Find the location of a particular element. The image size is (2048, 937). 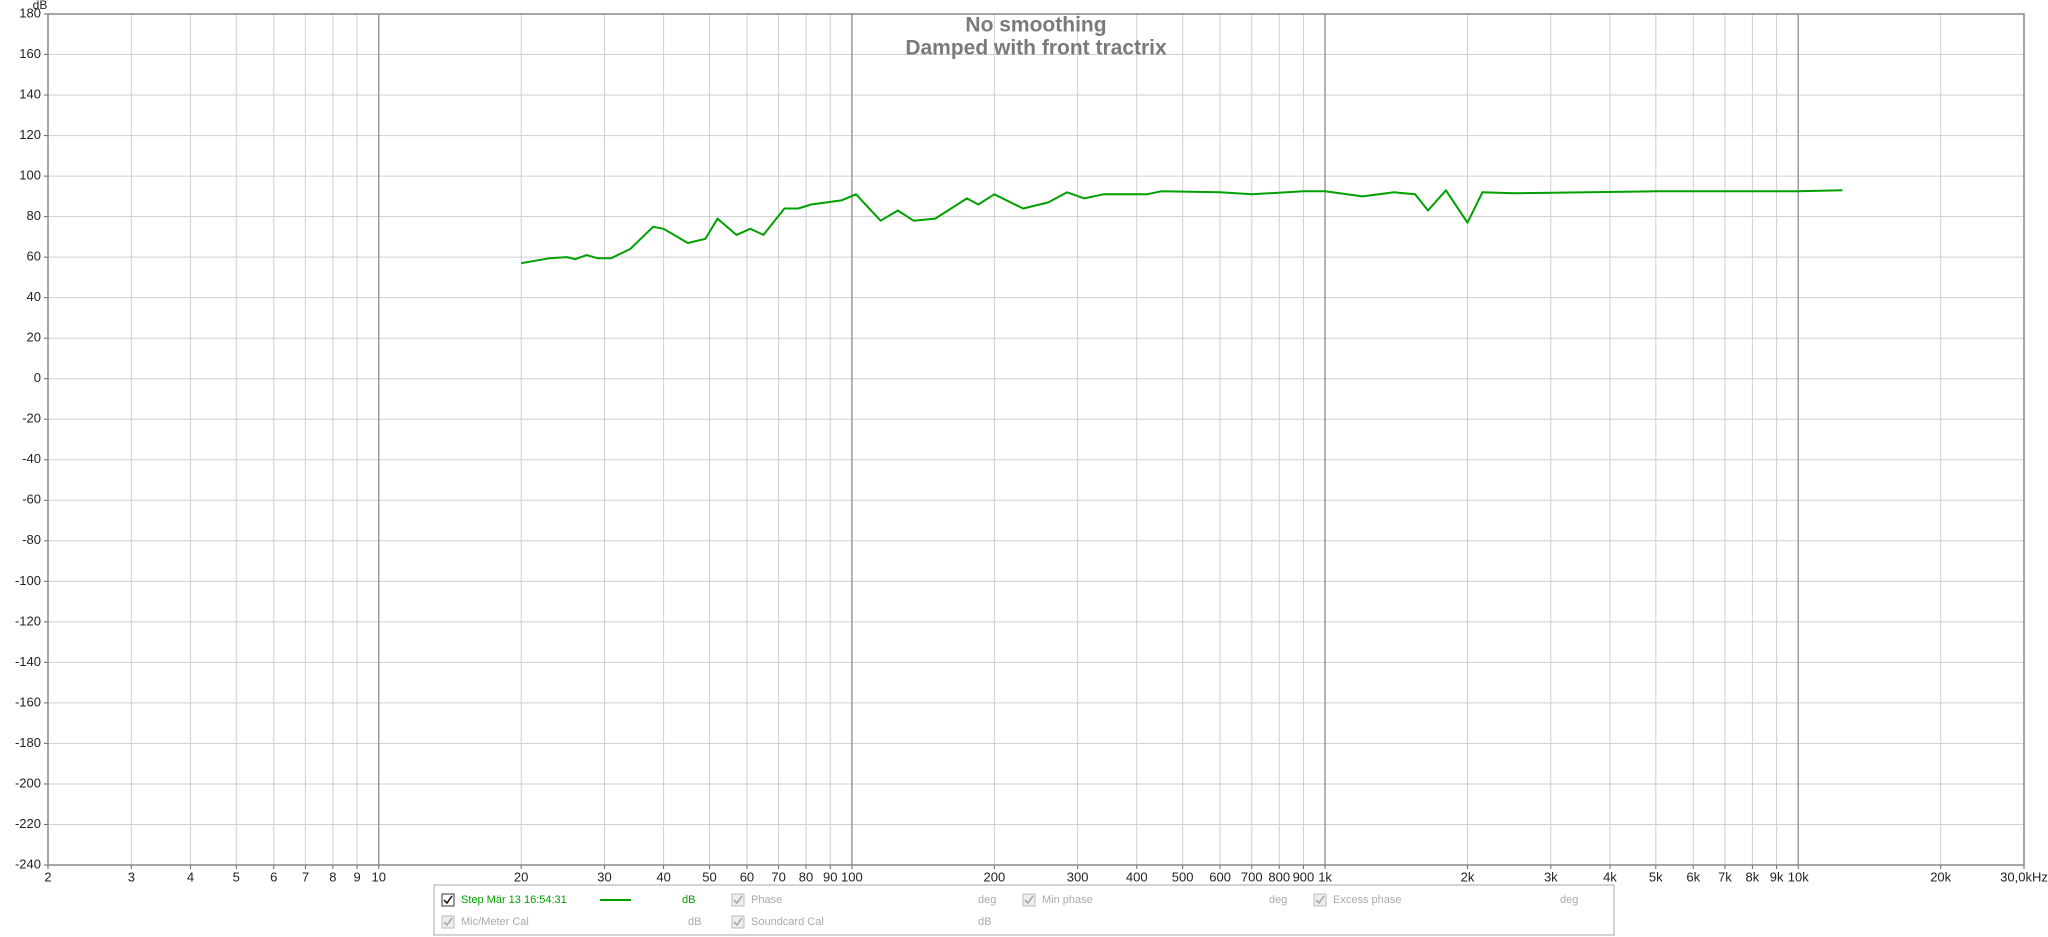

y-tick-label: 80 is located at coordinates (34, 215).